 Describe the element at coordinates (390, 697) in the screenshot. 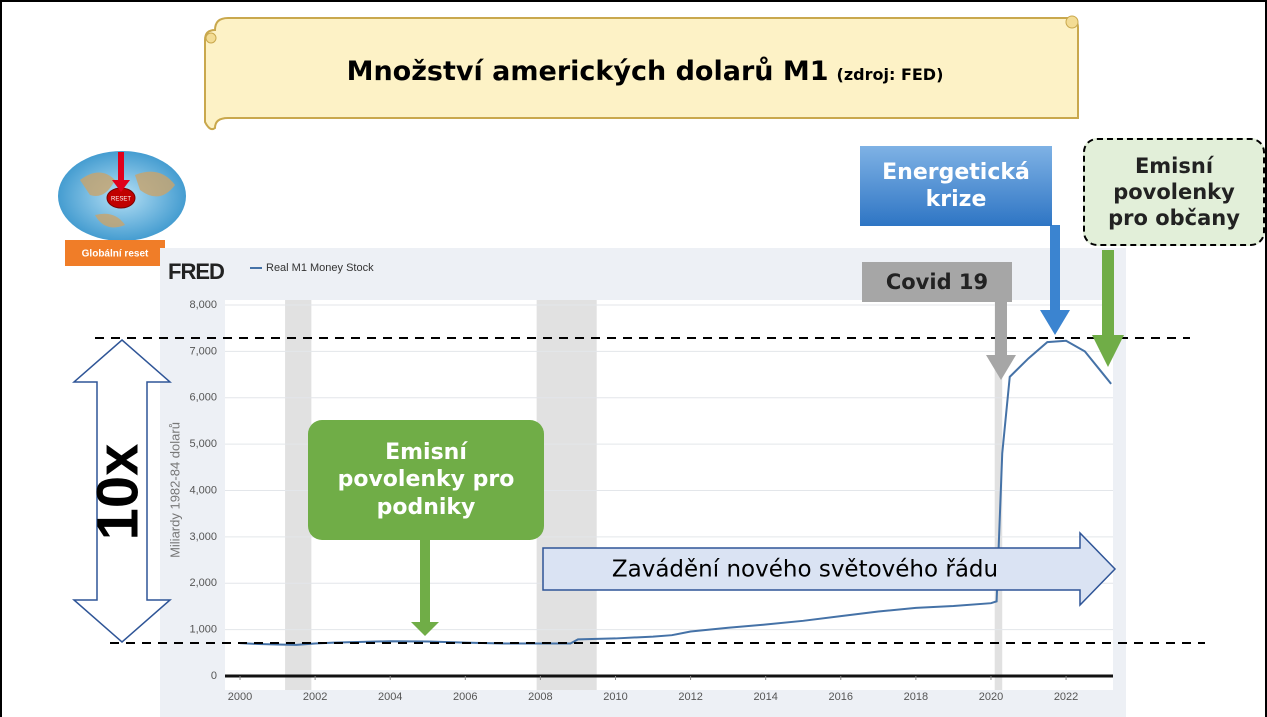

I see `x-tick-label: 2004` at that location.